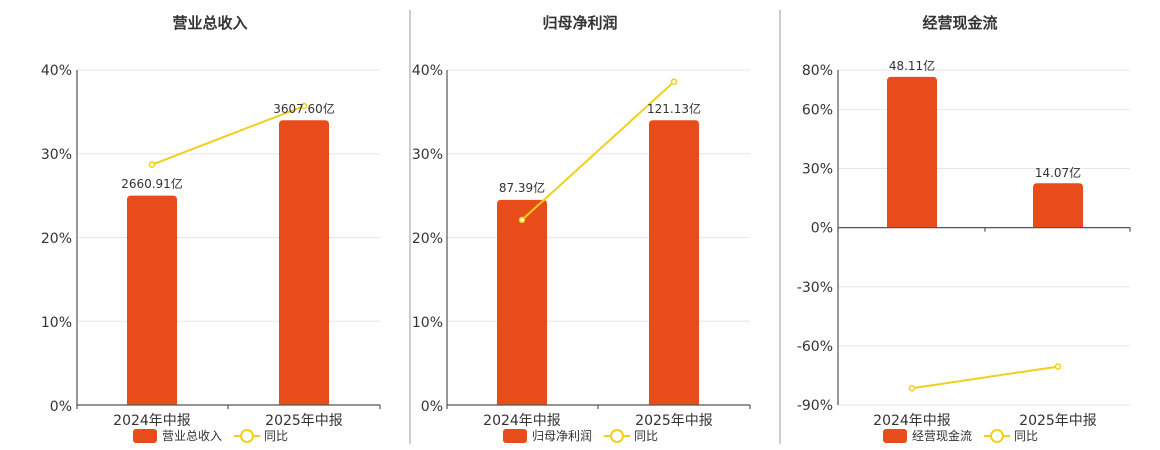  I want to click on legend: 营业总收入 同比, so click(210, 436).